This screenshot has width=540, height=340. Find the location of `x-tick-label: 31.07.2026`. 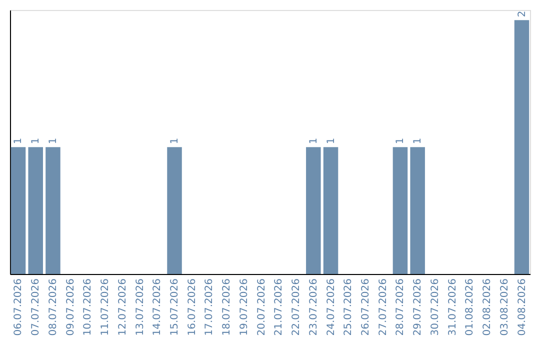

x-tick-label: 31.07.2026 is located at coordinates (452, 307).